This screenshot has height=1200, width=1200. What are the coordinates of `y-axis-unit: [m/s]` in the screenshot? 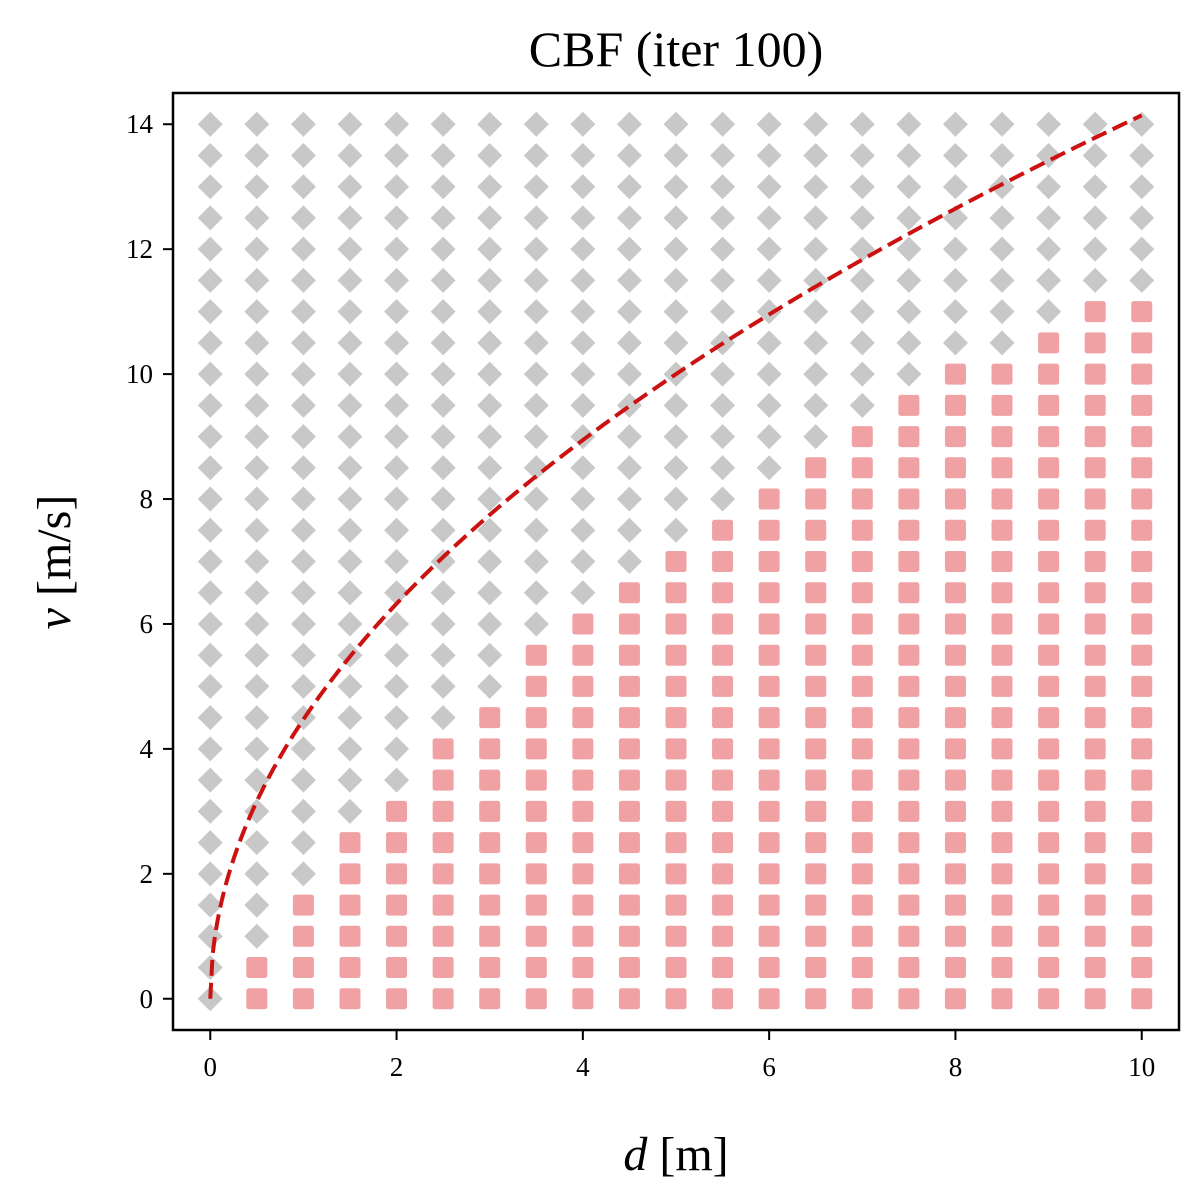 It's located at (54, 545).